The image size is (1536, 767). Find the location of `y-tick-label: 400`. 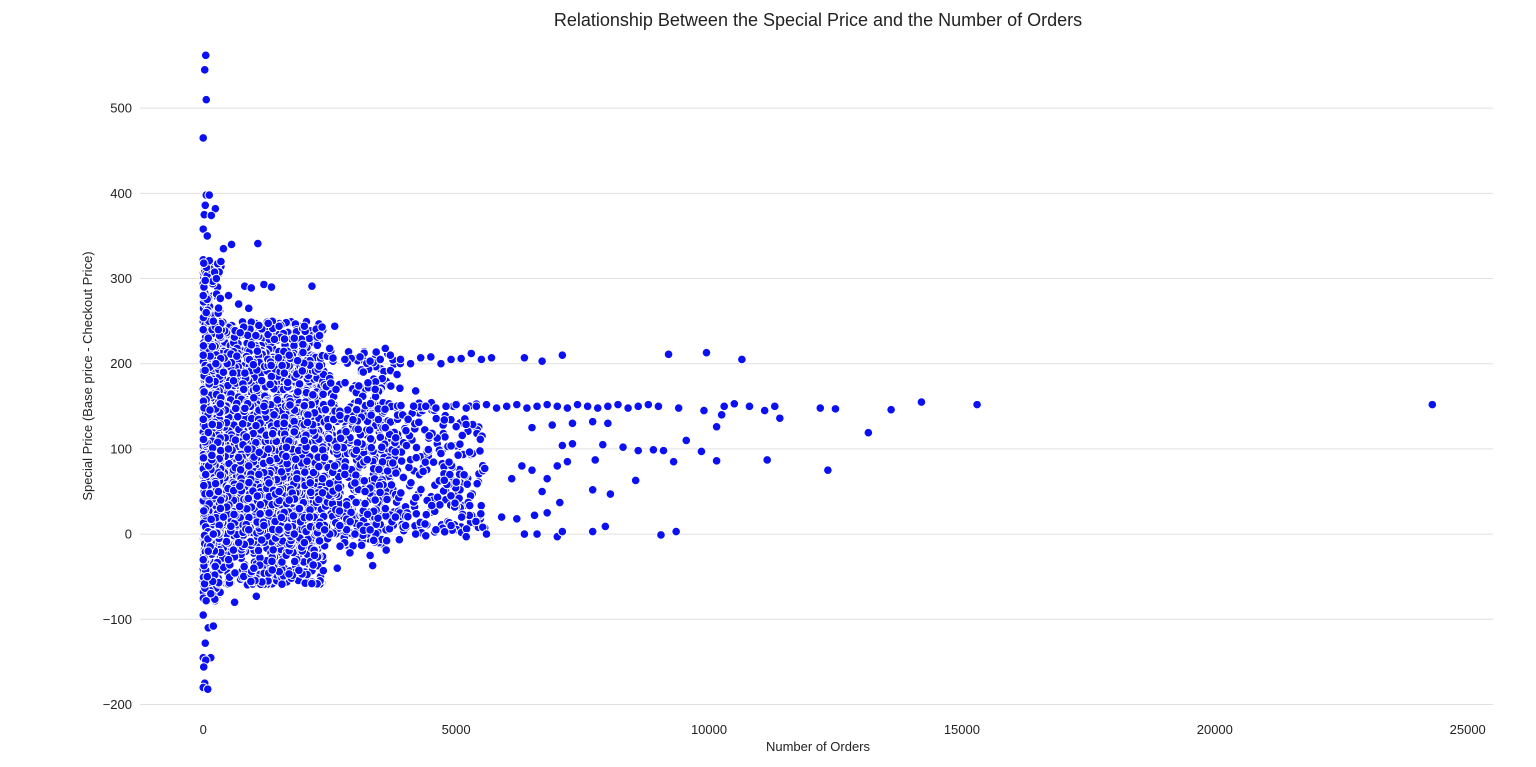

y-tick-label: 400 is located at coordinates (121, 193).